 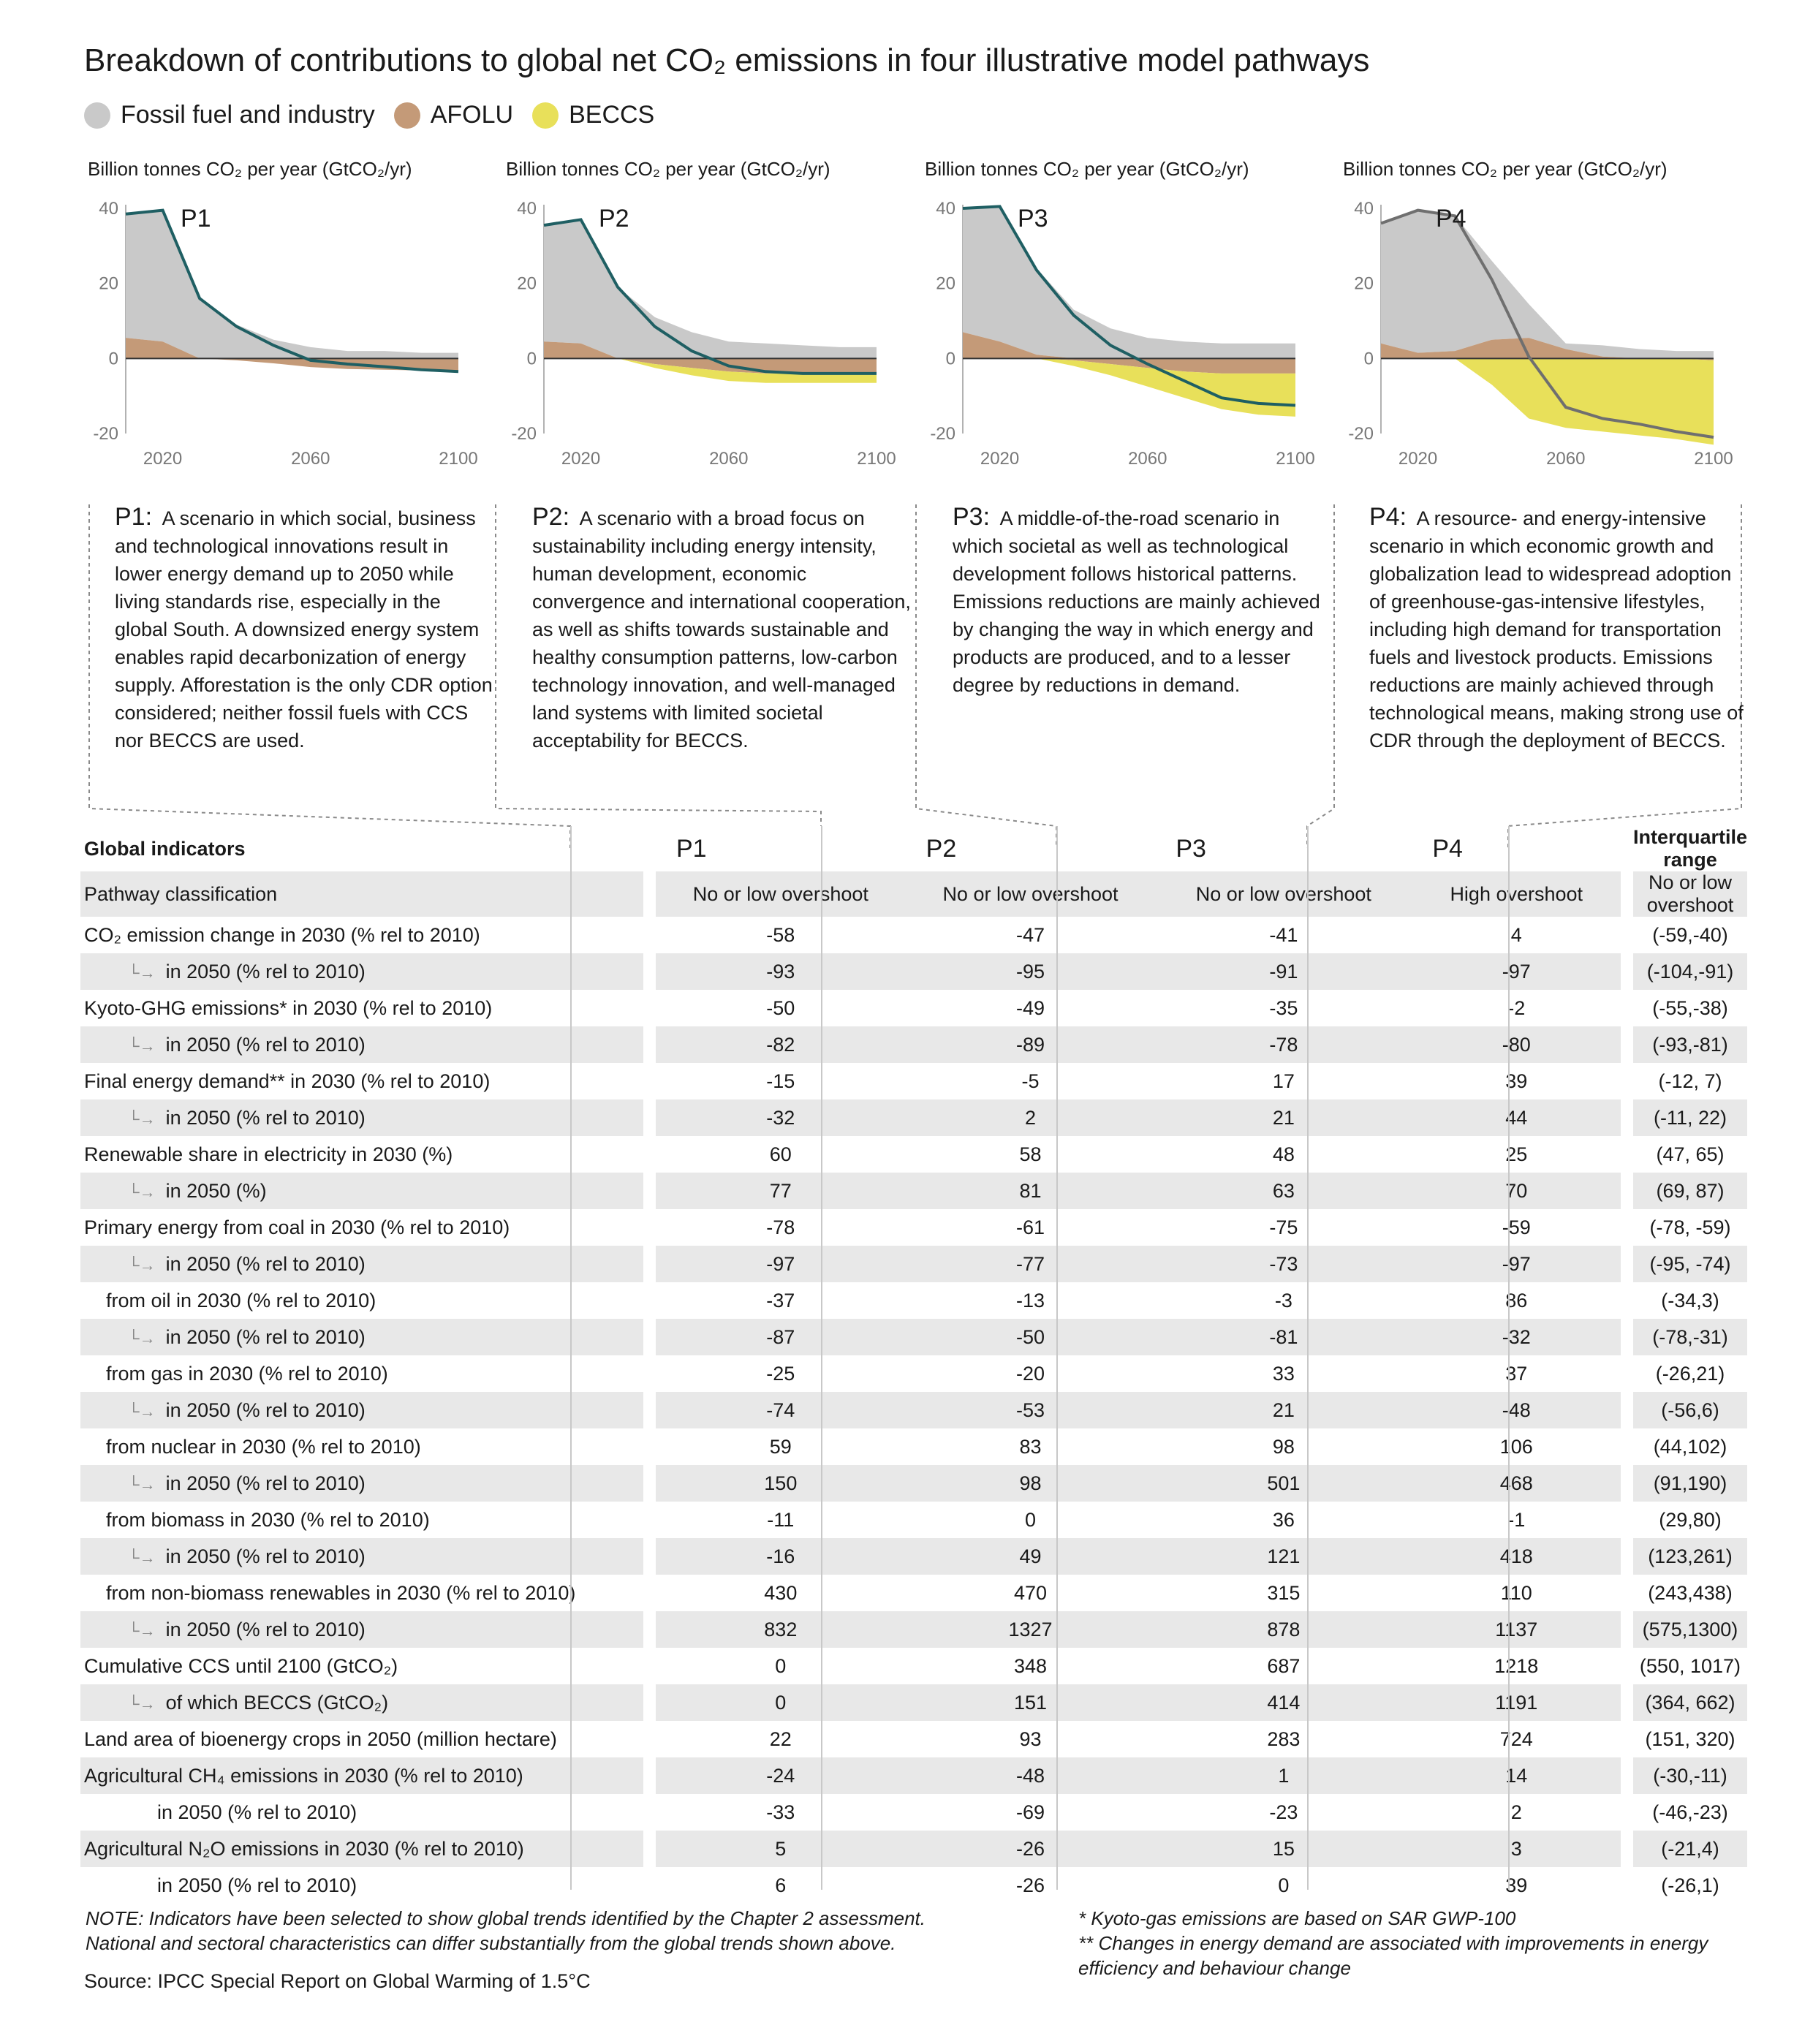 What do you see at coordinates (1030, 1300) in the screenshot?
I see `cell-p2: -13` at bounding box center [1030, 1300].